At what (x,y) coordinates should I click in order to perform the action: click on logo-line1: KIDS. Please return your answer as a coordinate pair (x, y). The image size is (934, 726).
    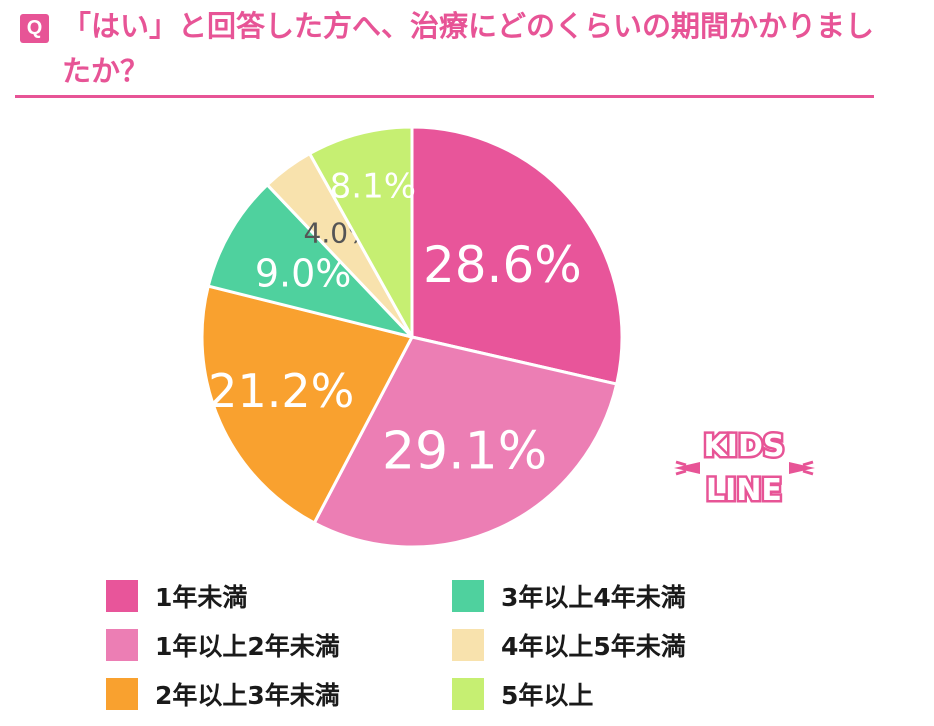
    Looking at the image, I should click on (744, 446).